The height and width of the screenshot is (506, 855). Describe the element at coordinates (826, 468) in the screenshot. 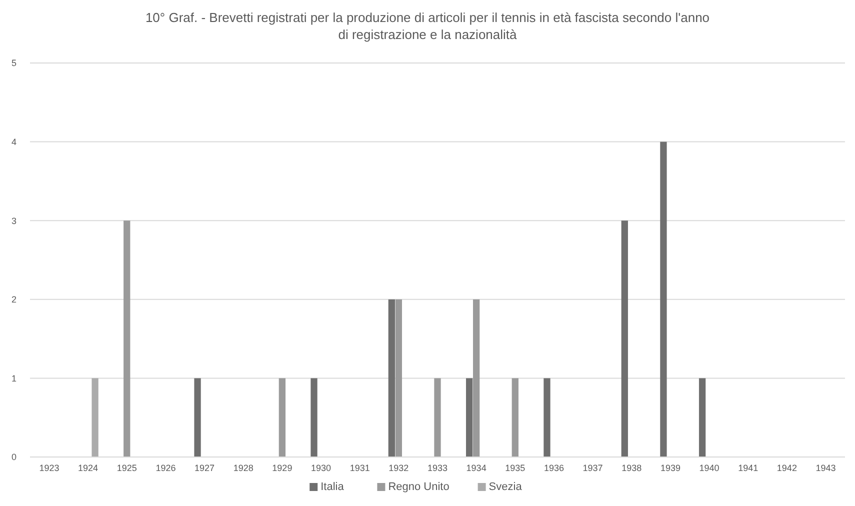

I see `x-tick-label: 1943` at that location.